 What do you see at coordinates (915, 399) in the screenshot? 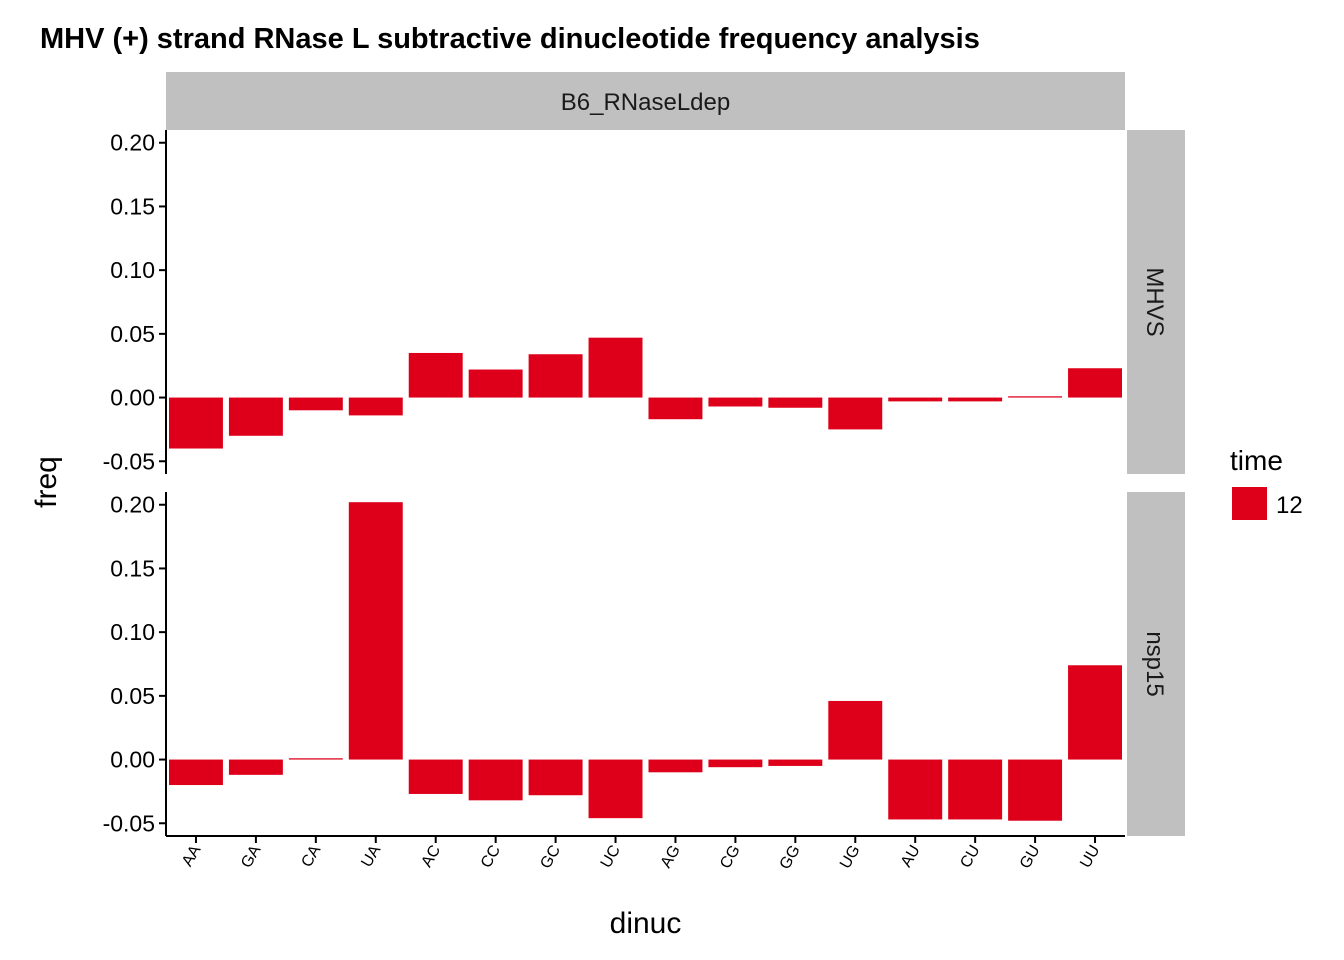
I see `bar-MHVS-AU` at bounding box center [915, 399].